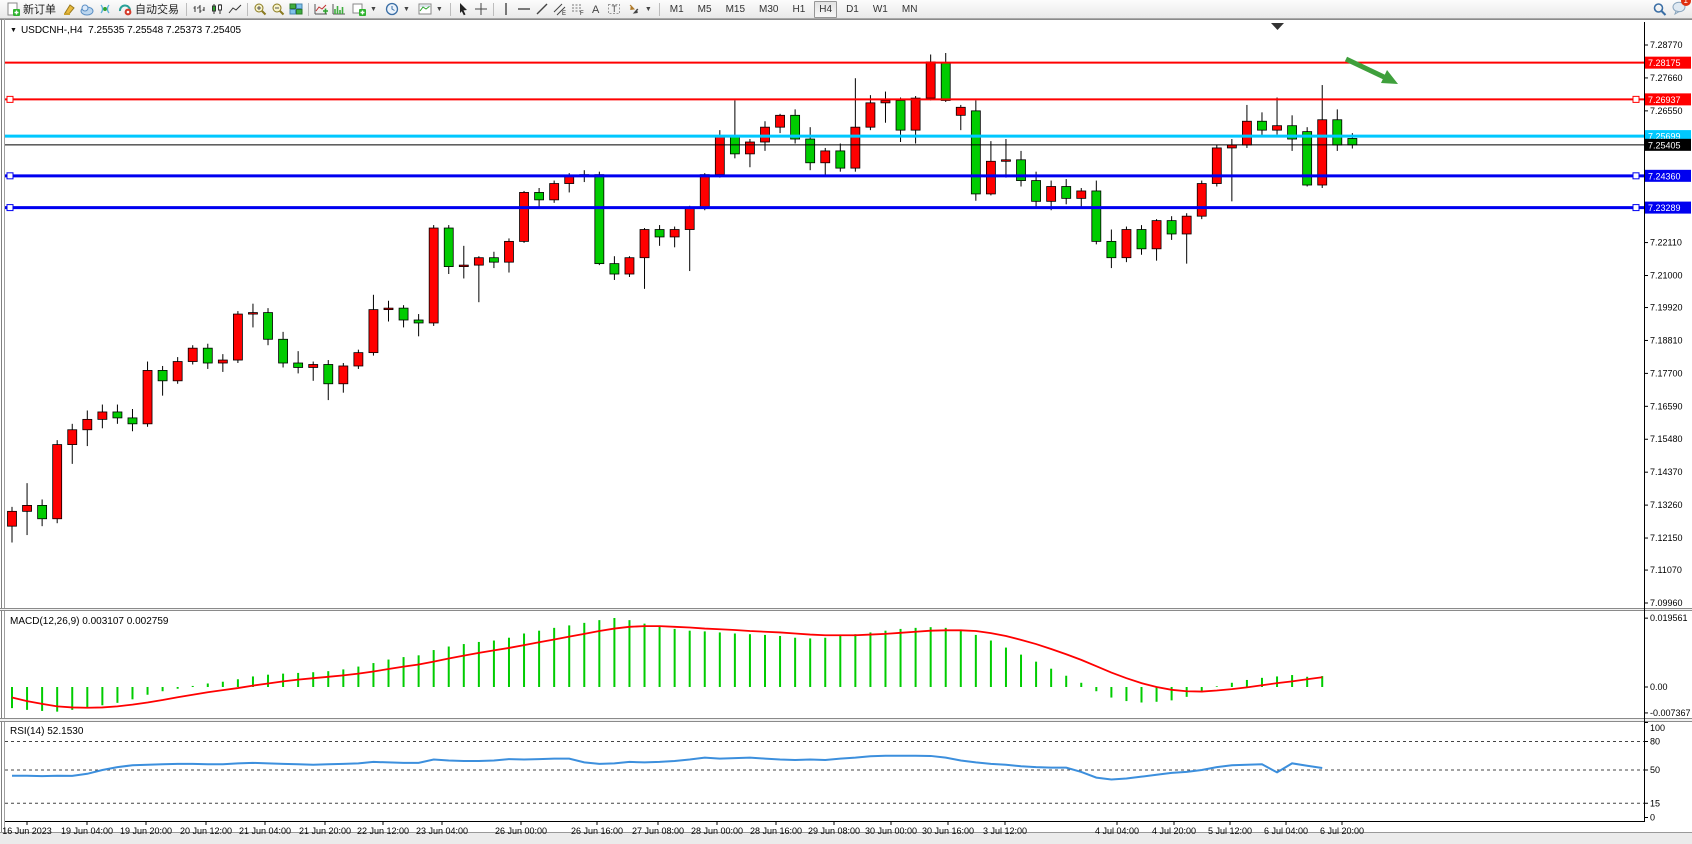  I want to click on vertical-line-icon, so click(506, 9).